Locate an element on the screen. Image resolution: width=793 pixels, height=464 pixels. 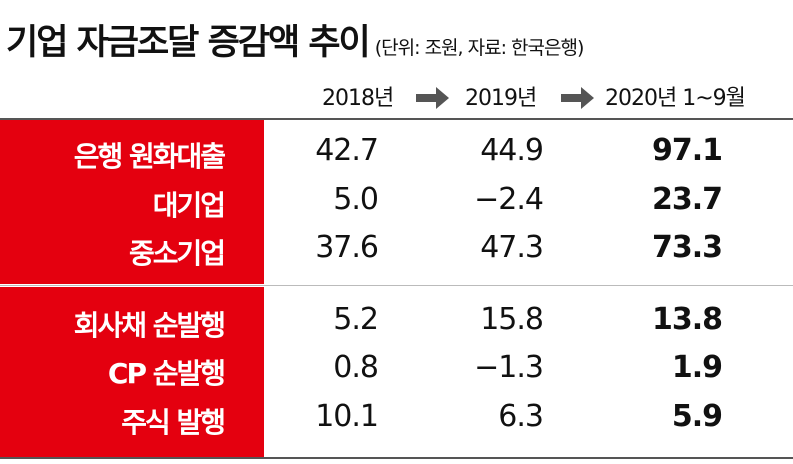
table-cell: 10.1 is located at coordinates (347, 416).